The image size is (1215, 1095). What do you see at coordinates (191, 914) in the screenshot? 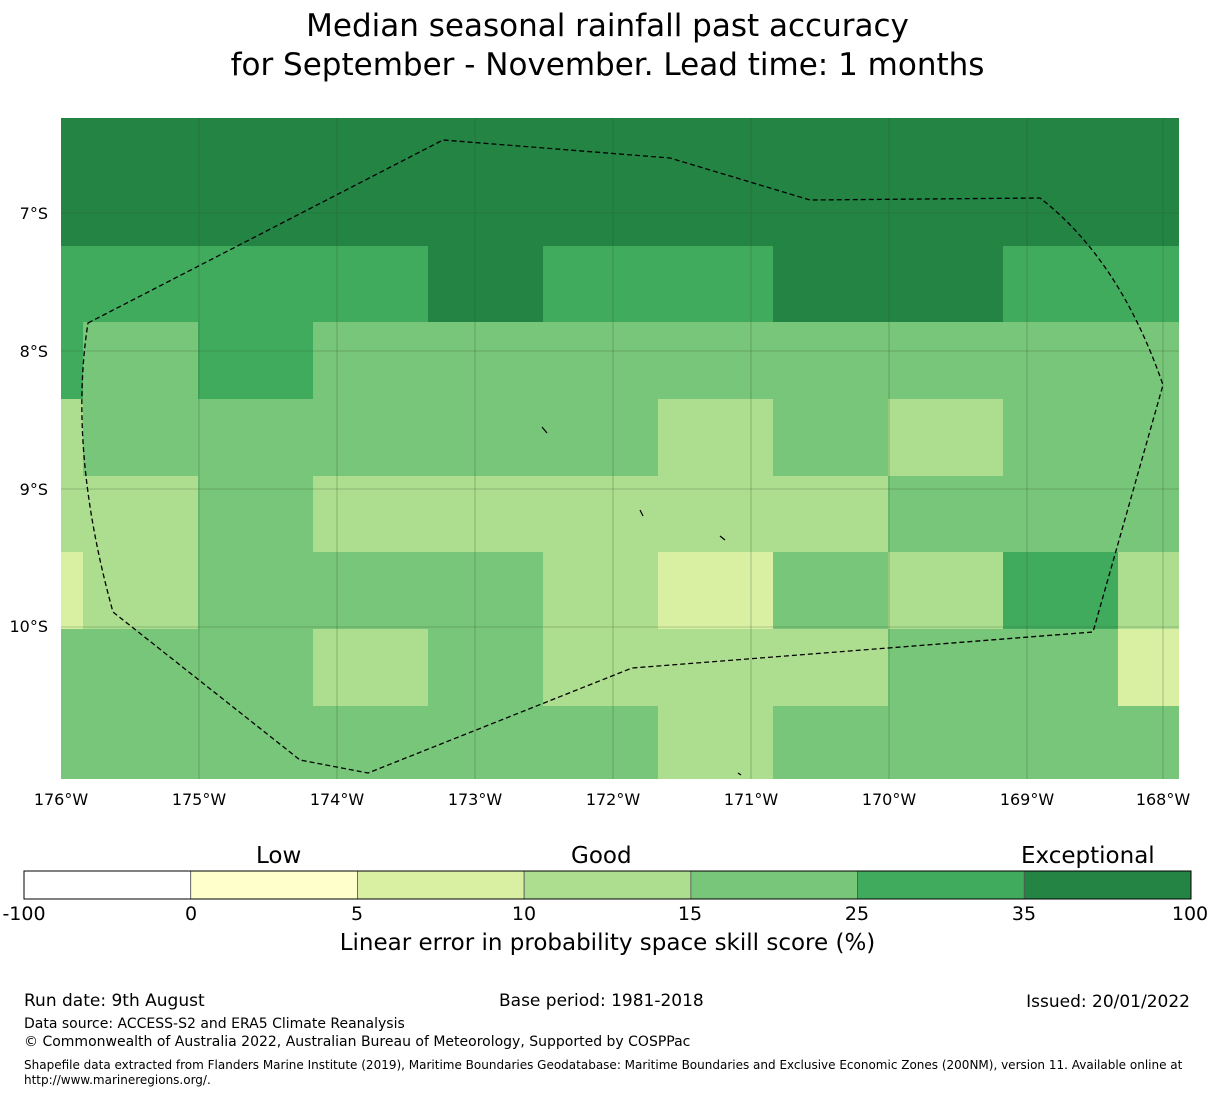
I see `colorbar-tick-label: 0` at bounding box center [191, 914].